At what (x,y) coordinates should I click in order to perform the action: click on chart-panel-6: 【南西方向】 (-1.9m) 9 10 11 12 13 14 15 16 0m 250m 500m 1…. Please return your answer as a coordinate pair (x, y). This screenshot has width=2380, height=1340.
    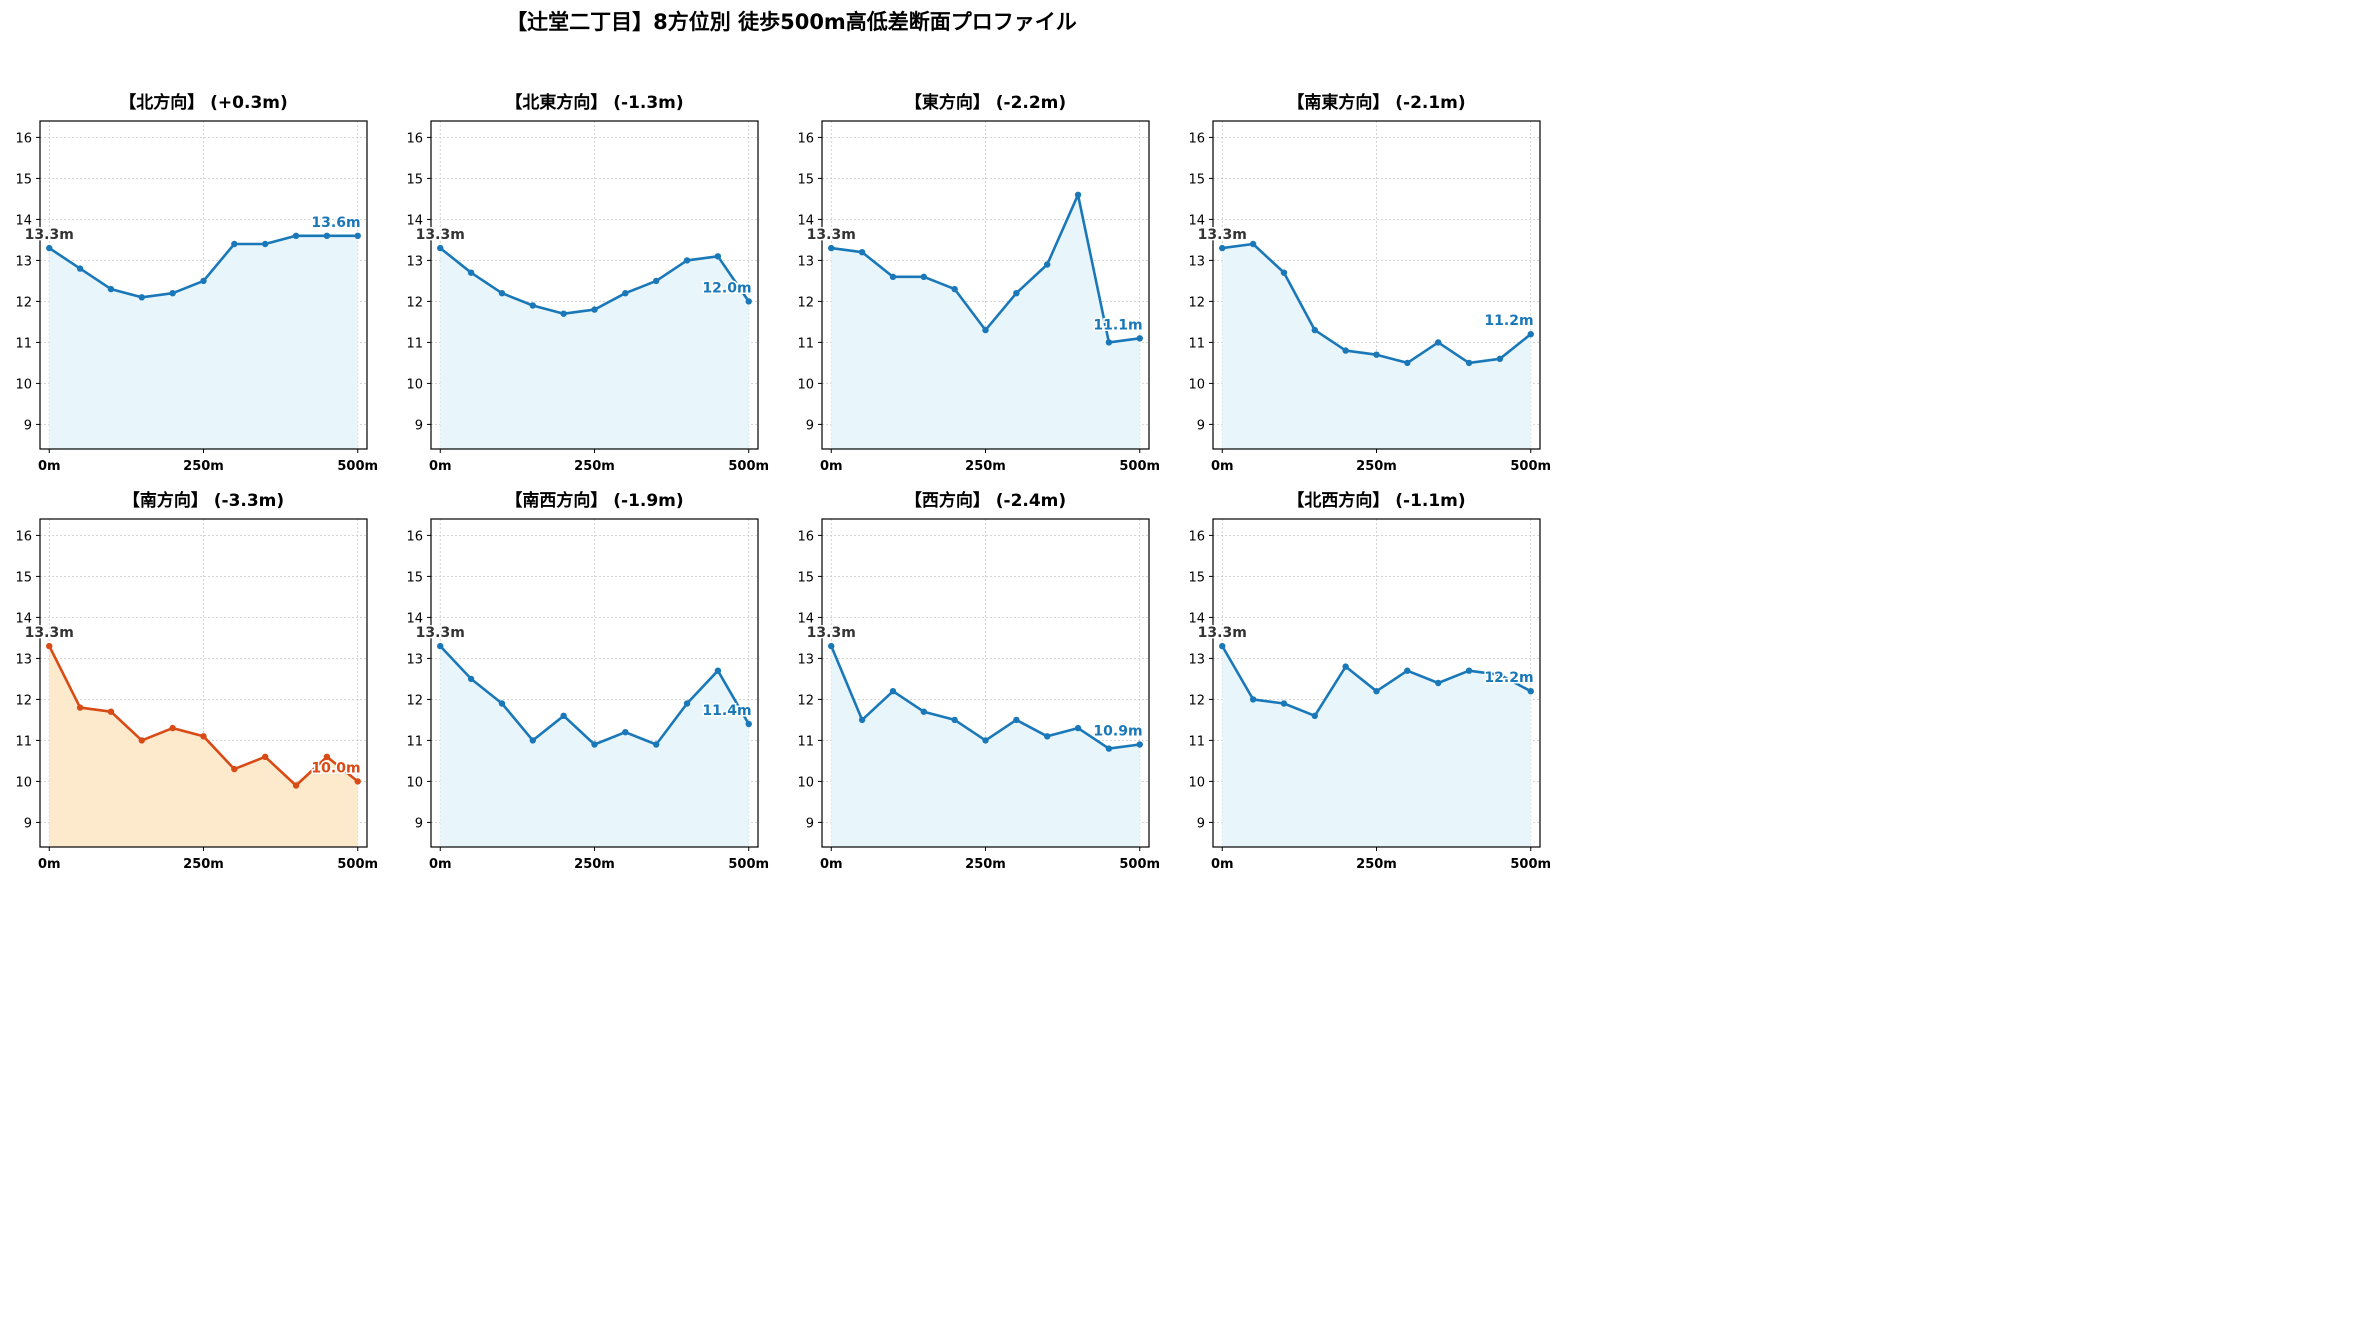
    Looking at the image, I should click on (587, 681).